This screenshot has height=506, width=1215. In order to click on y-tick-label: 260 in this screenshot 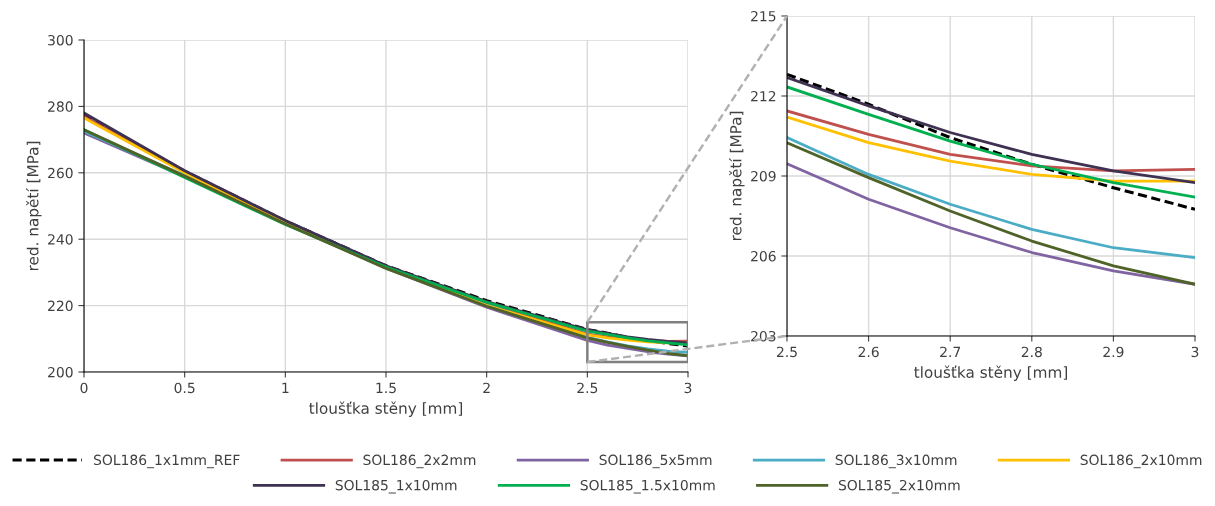, I will do `click(60, 173)`.